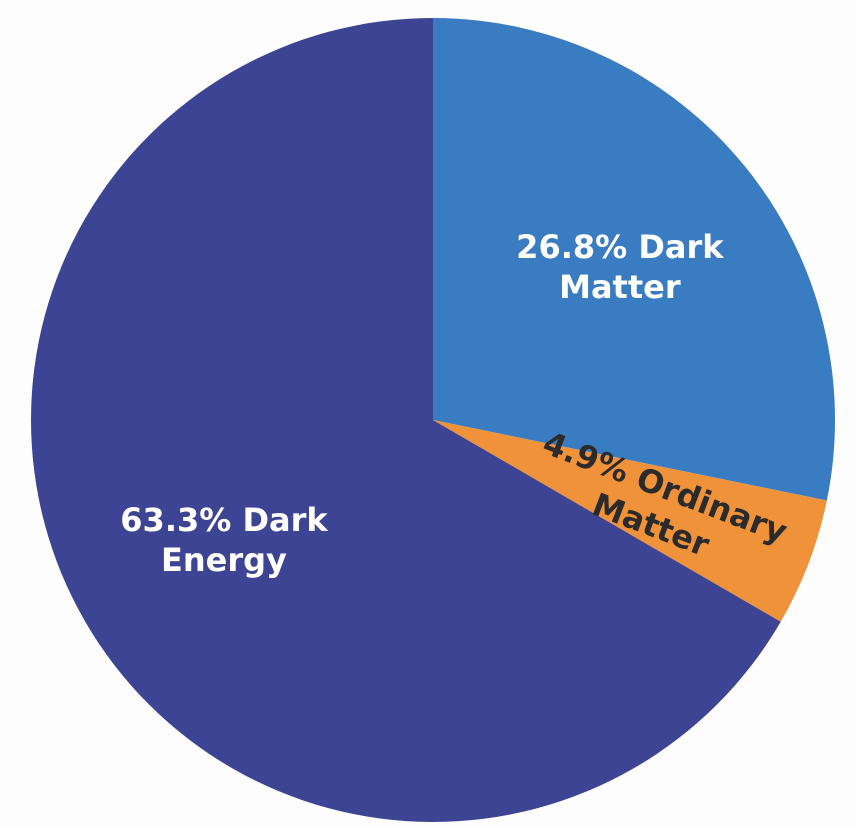 The height and width of the screenshot is (826, 857). I want to click on slice-label: 63.3% Dark Energy, so click(224, 540).